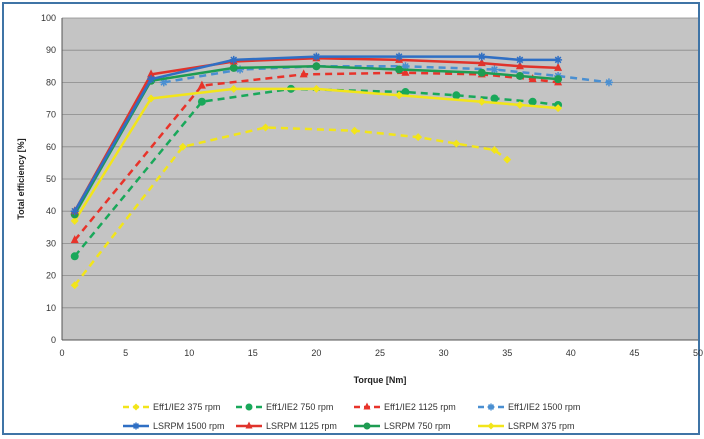  I want to click on legend-label: LSRPM 375 rpm, so click(541, 426).